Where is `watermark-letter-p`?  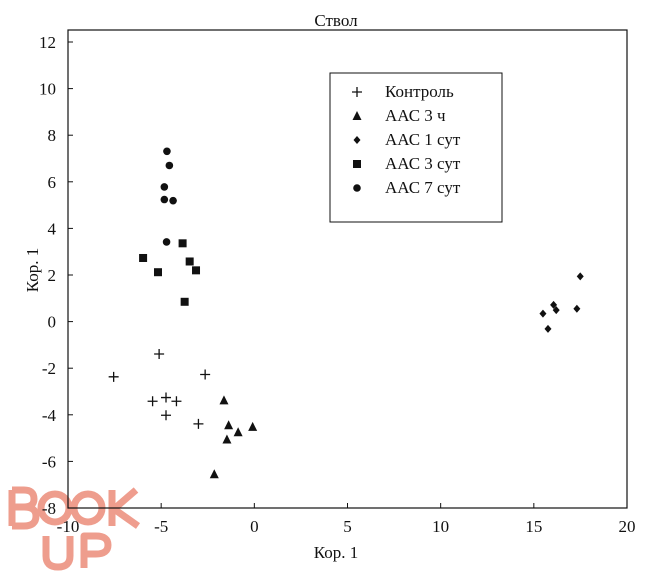
watermark-letter-p is located at coordinates (96, 550).